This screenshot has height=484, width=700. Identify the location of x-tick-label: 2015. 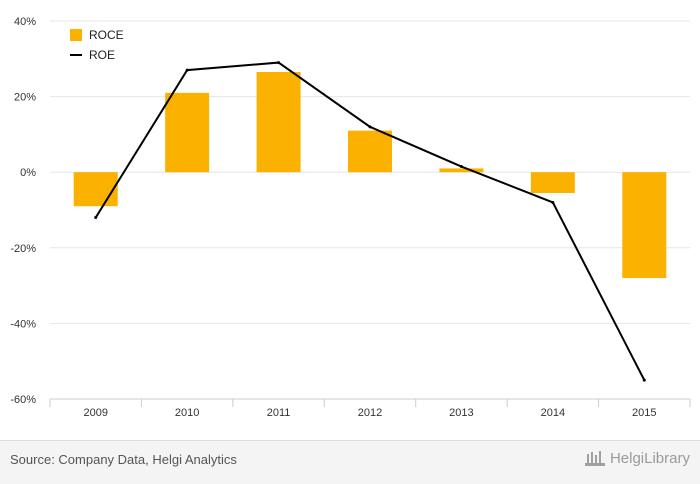
(644, 413).